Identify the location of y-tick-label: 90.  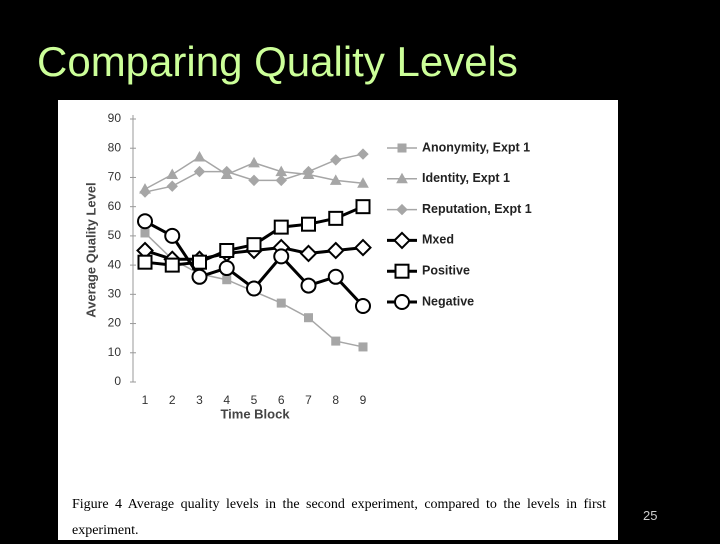
(115, 118).